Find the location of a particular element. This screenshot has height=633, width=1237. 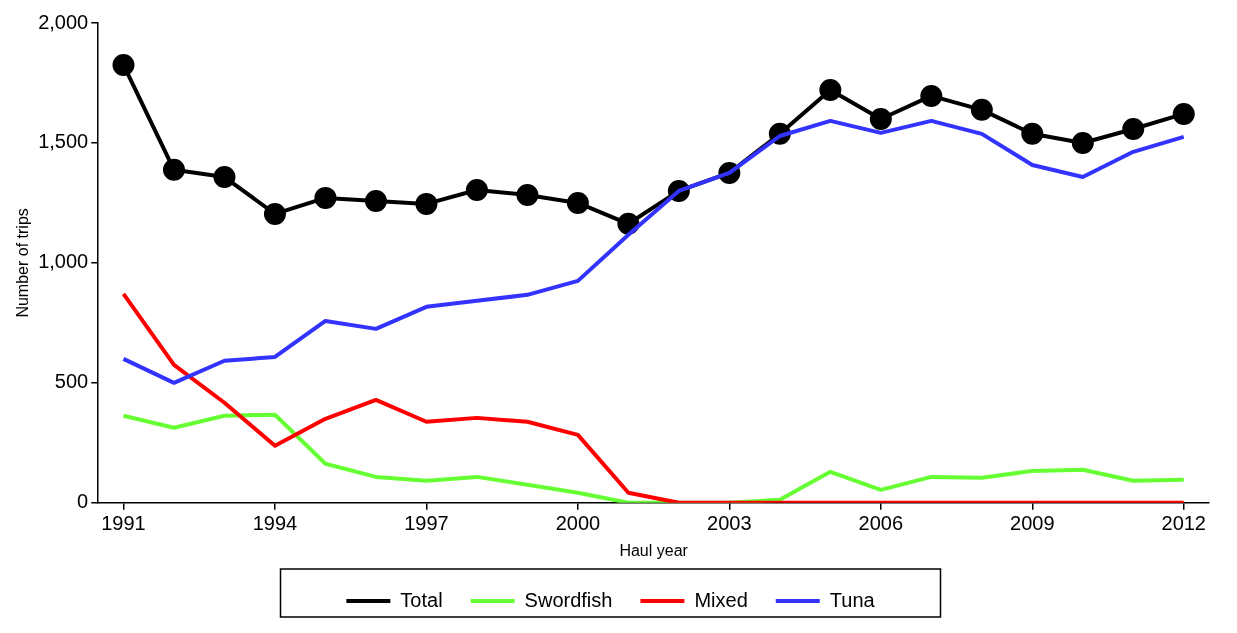

y-axis-title: Number of trips is located at coordinates (23, 263).